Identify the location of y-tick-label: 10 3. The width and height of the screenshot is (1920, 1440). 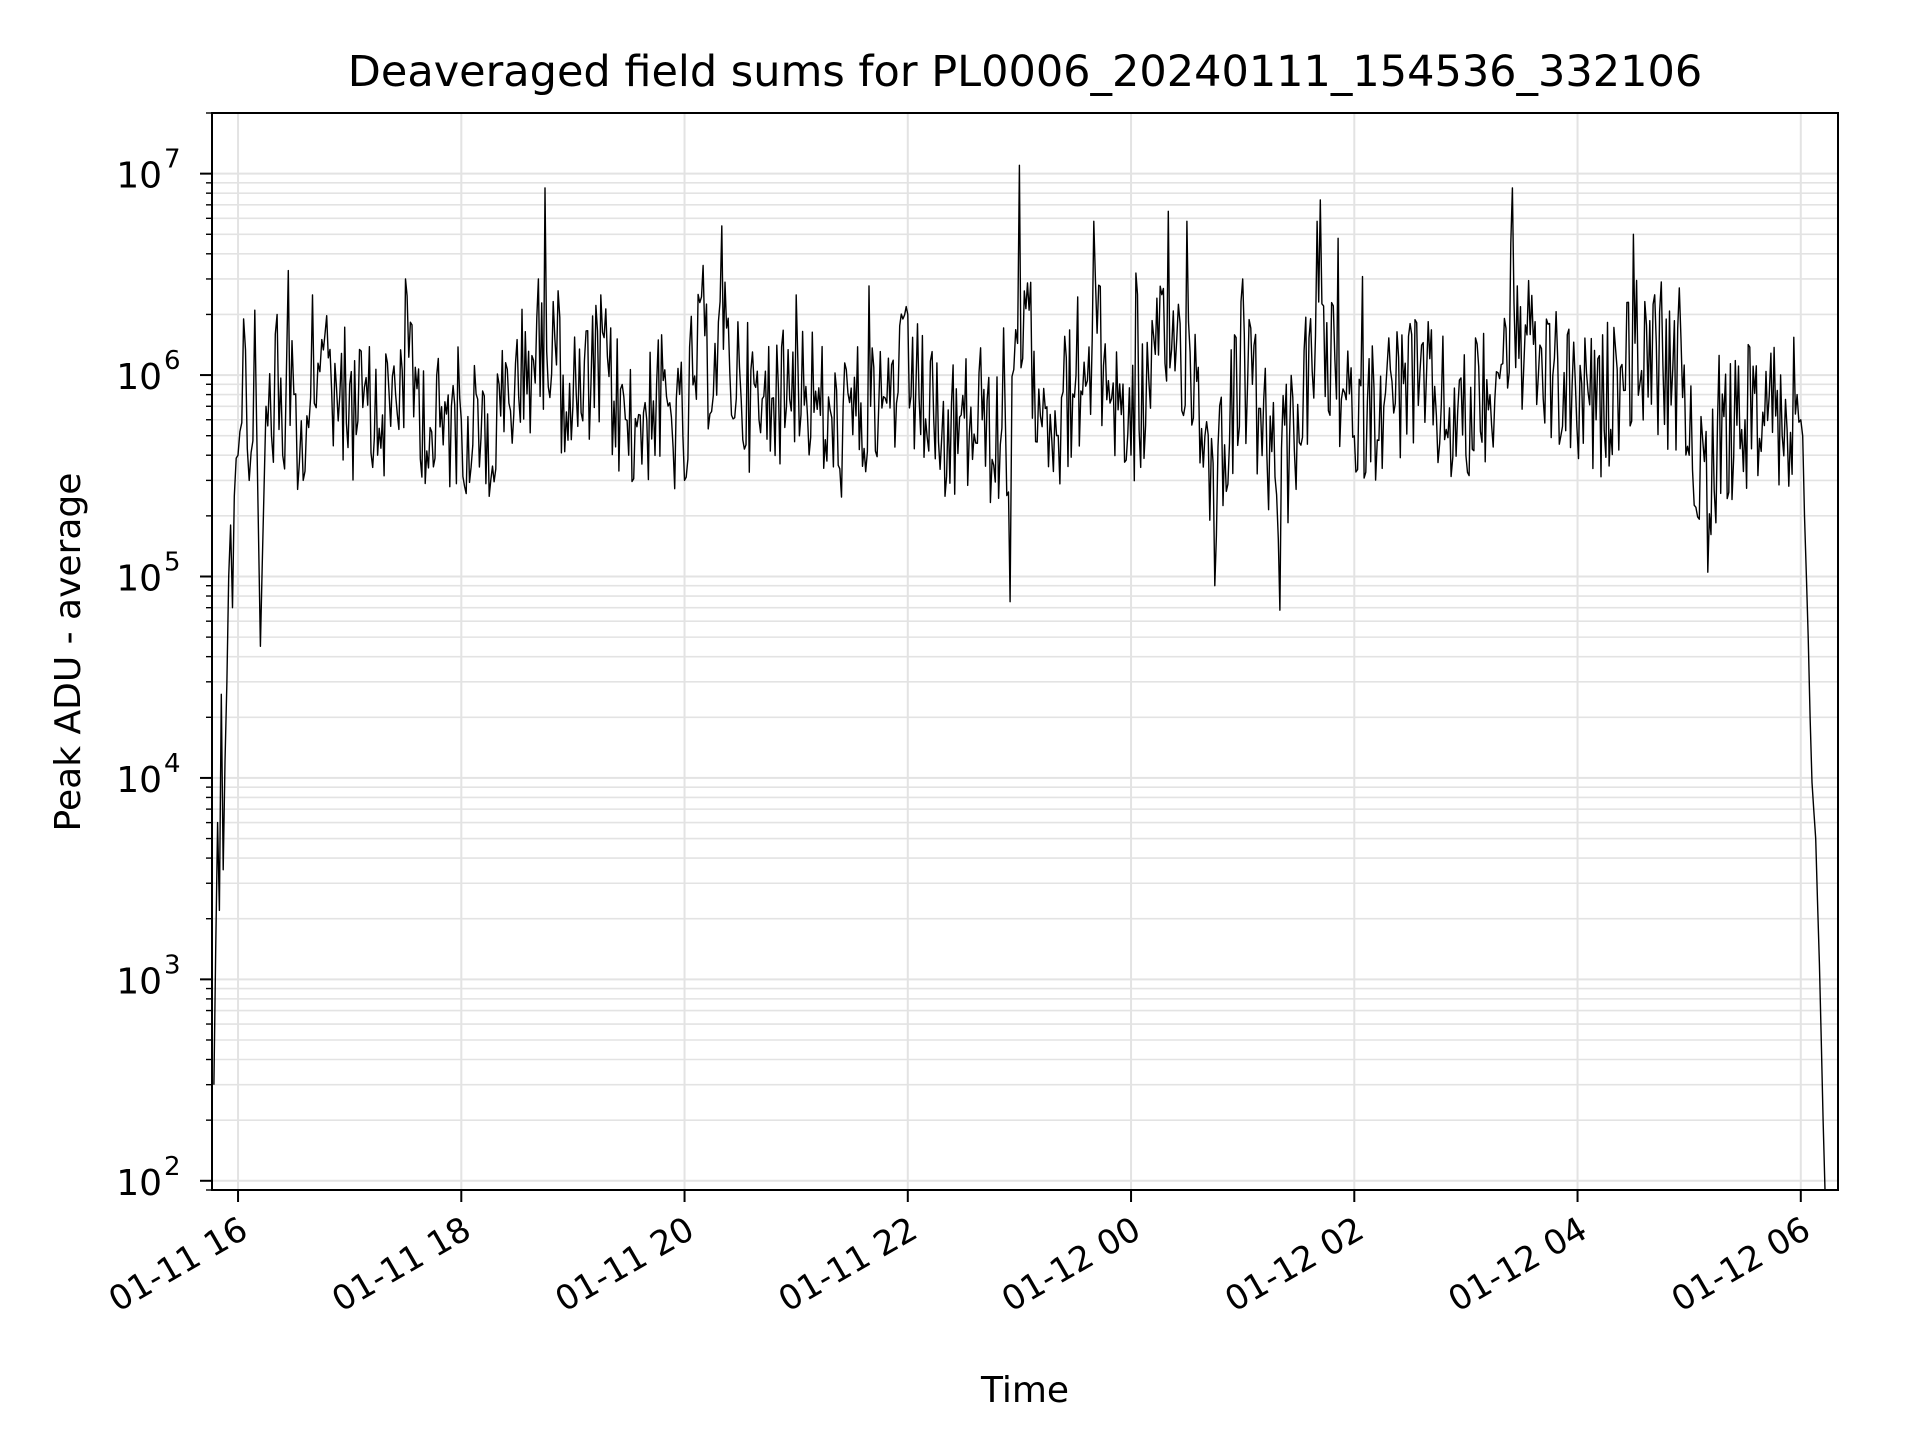
(148, 976).